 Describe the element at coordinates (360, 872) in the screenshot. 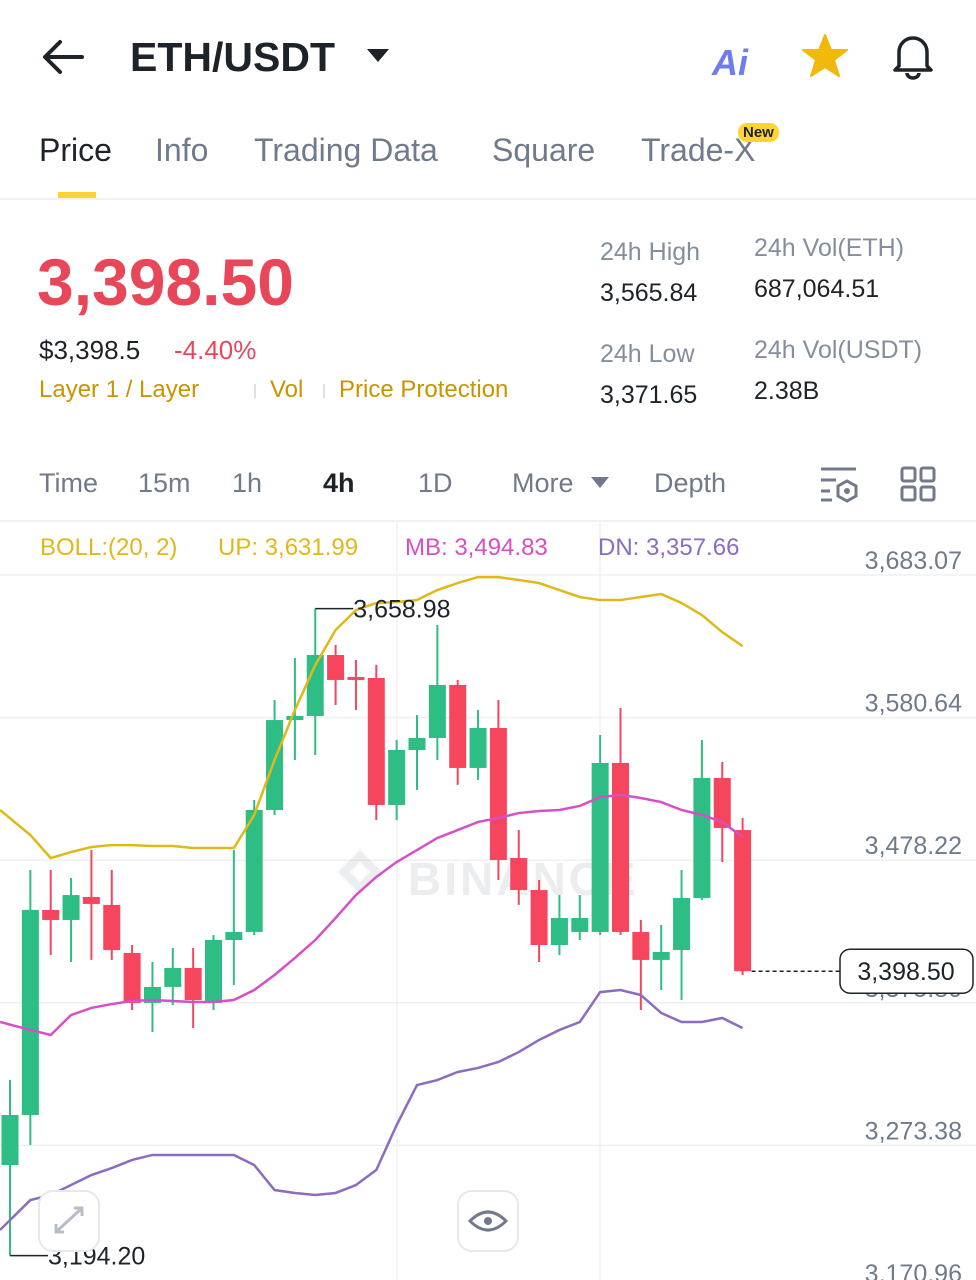

I see `watermark-logo` at that location.